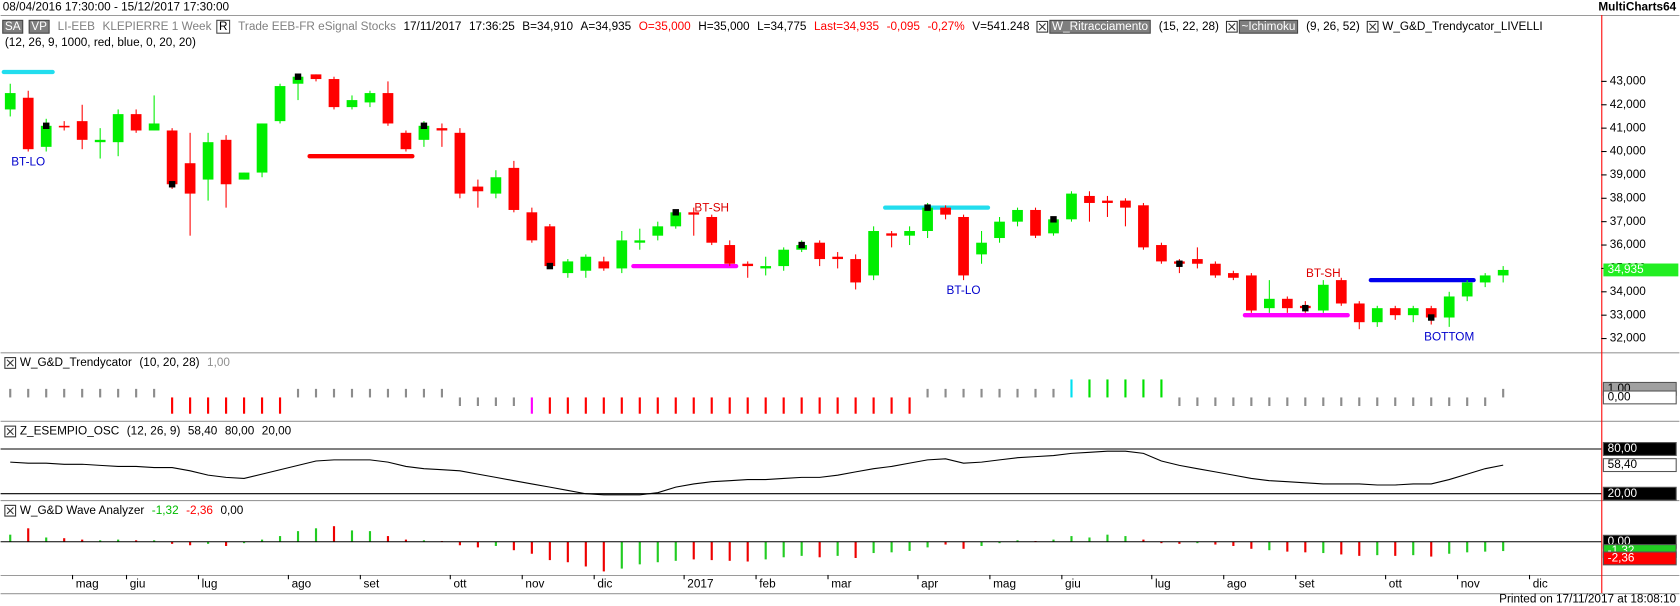  Describe the element at coordinates (82, 510) in the screenshot. I see `header-item: W_G&D Wave Analyzer` at that location.